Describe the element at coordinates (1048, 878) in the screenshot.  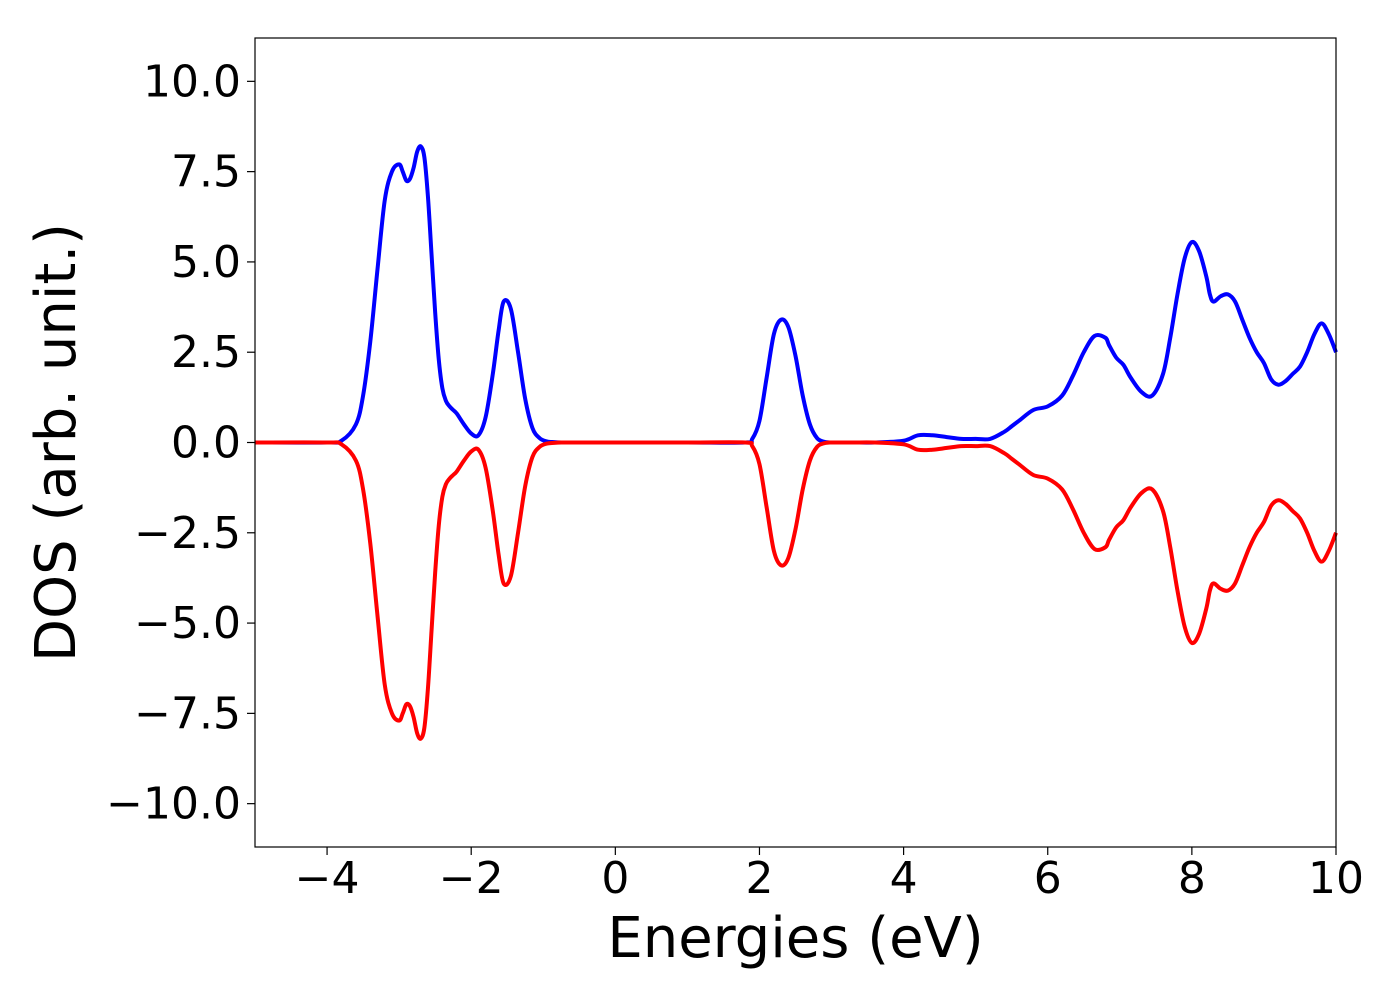
I see `x-tick-label: 6` at that location.